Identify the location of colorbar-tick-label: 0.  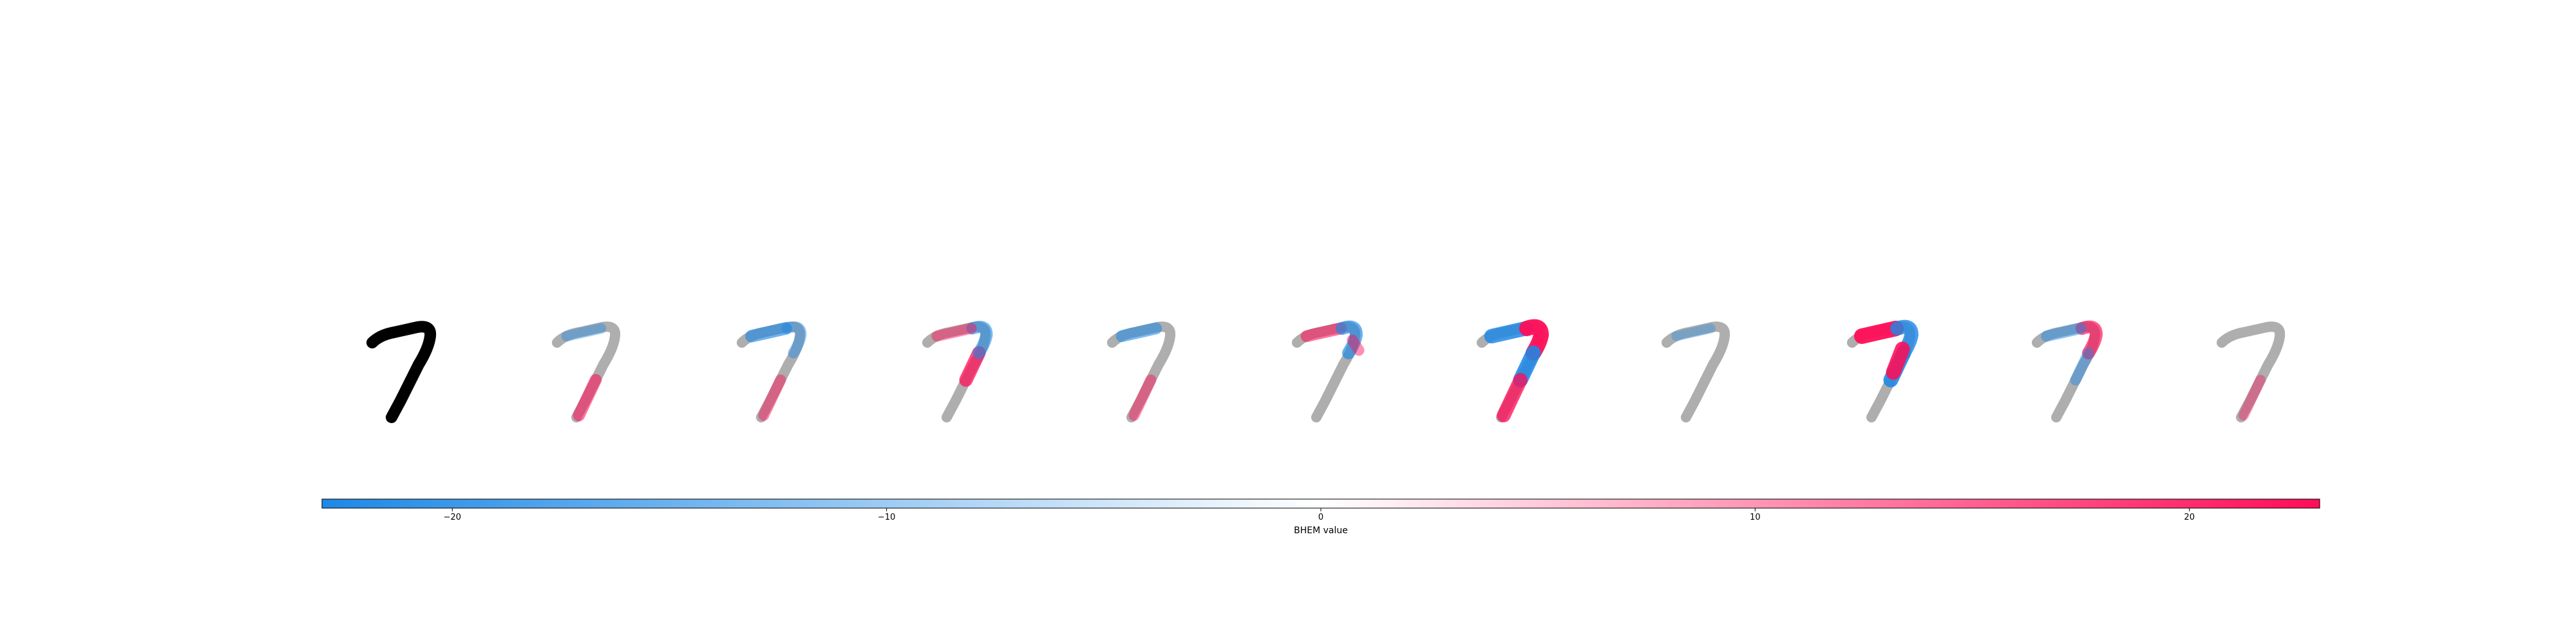
(1320, 517).